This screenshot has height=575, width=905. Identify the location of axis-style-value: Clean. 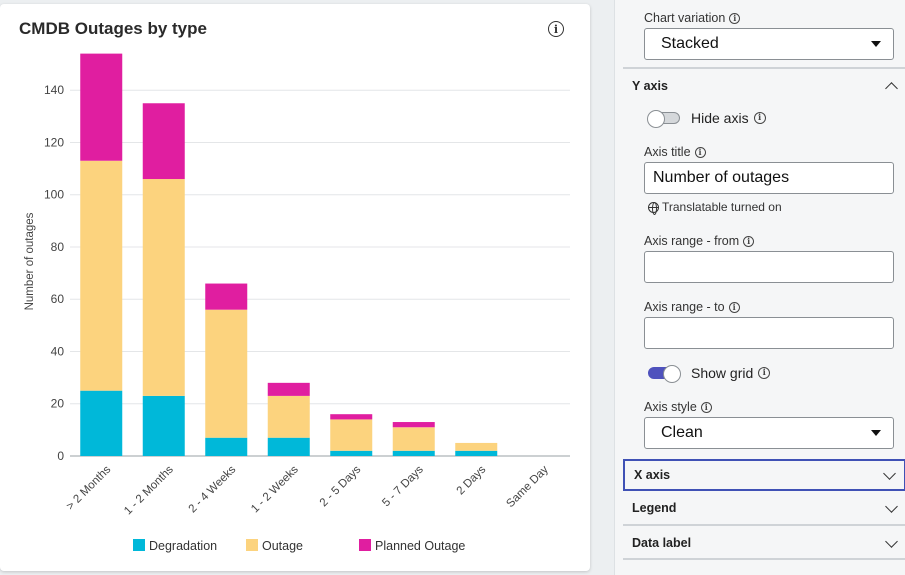
(682, 432).